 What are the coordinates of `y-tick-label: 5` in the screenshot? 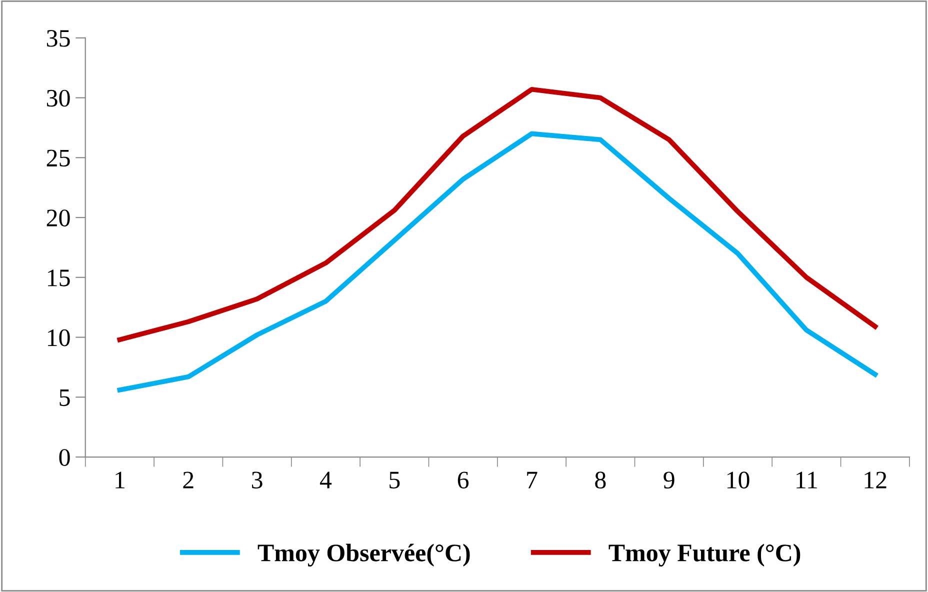 It's located at (65, 397).